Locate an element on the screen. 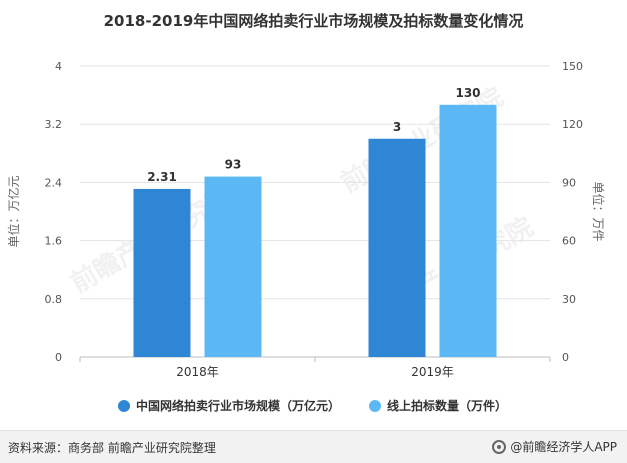  y-left-axis-title: 单位：万亿元 is located at coordinates (13, 211).